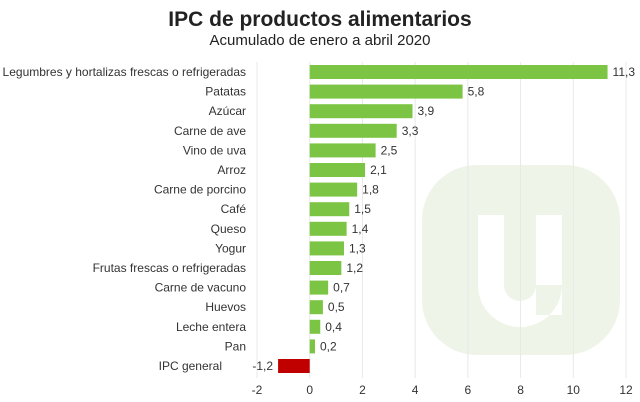 This screenshot has height=402, width=640. Describe the element at coordinates (234, 209) in the screenshot. I see `category-label: Café` at that location.